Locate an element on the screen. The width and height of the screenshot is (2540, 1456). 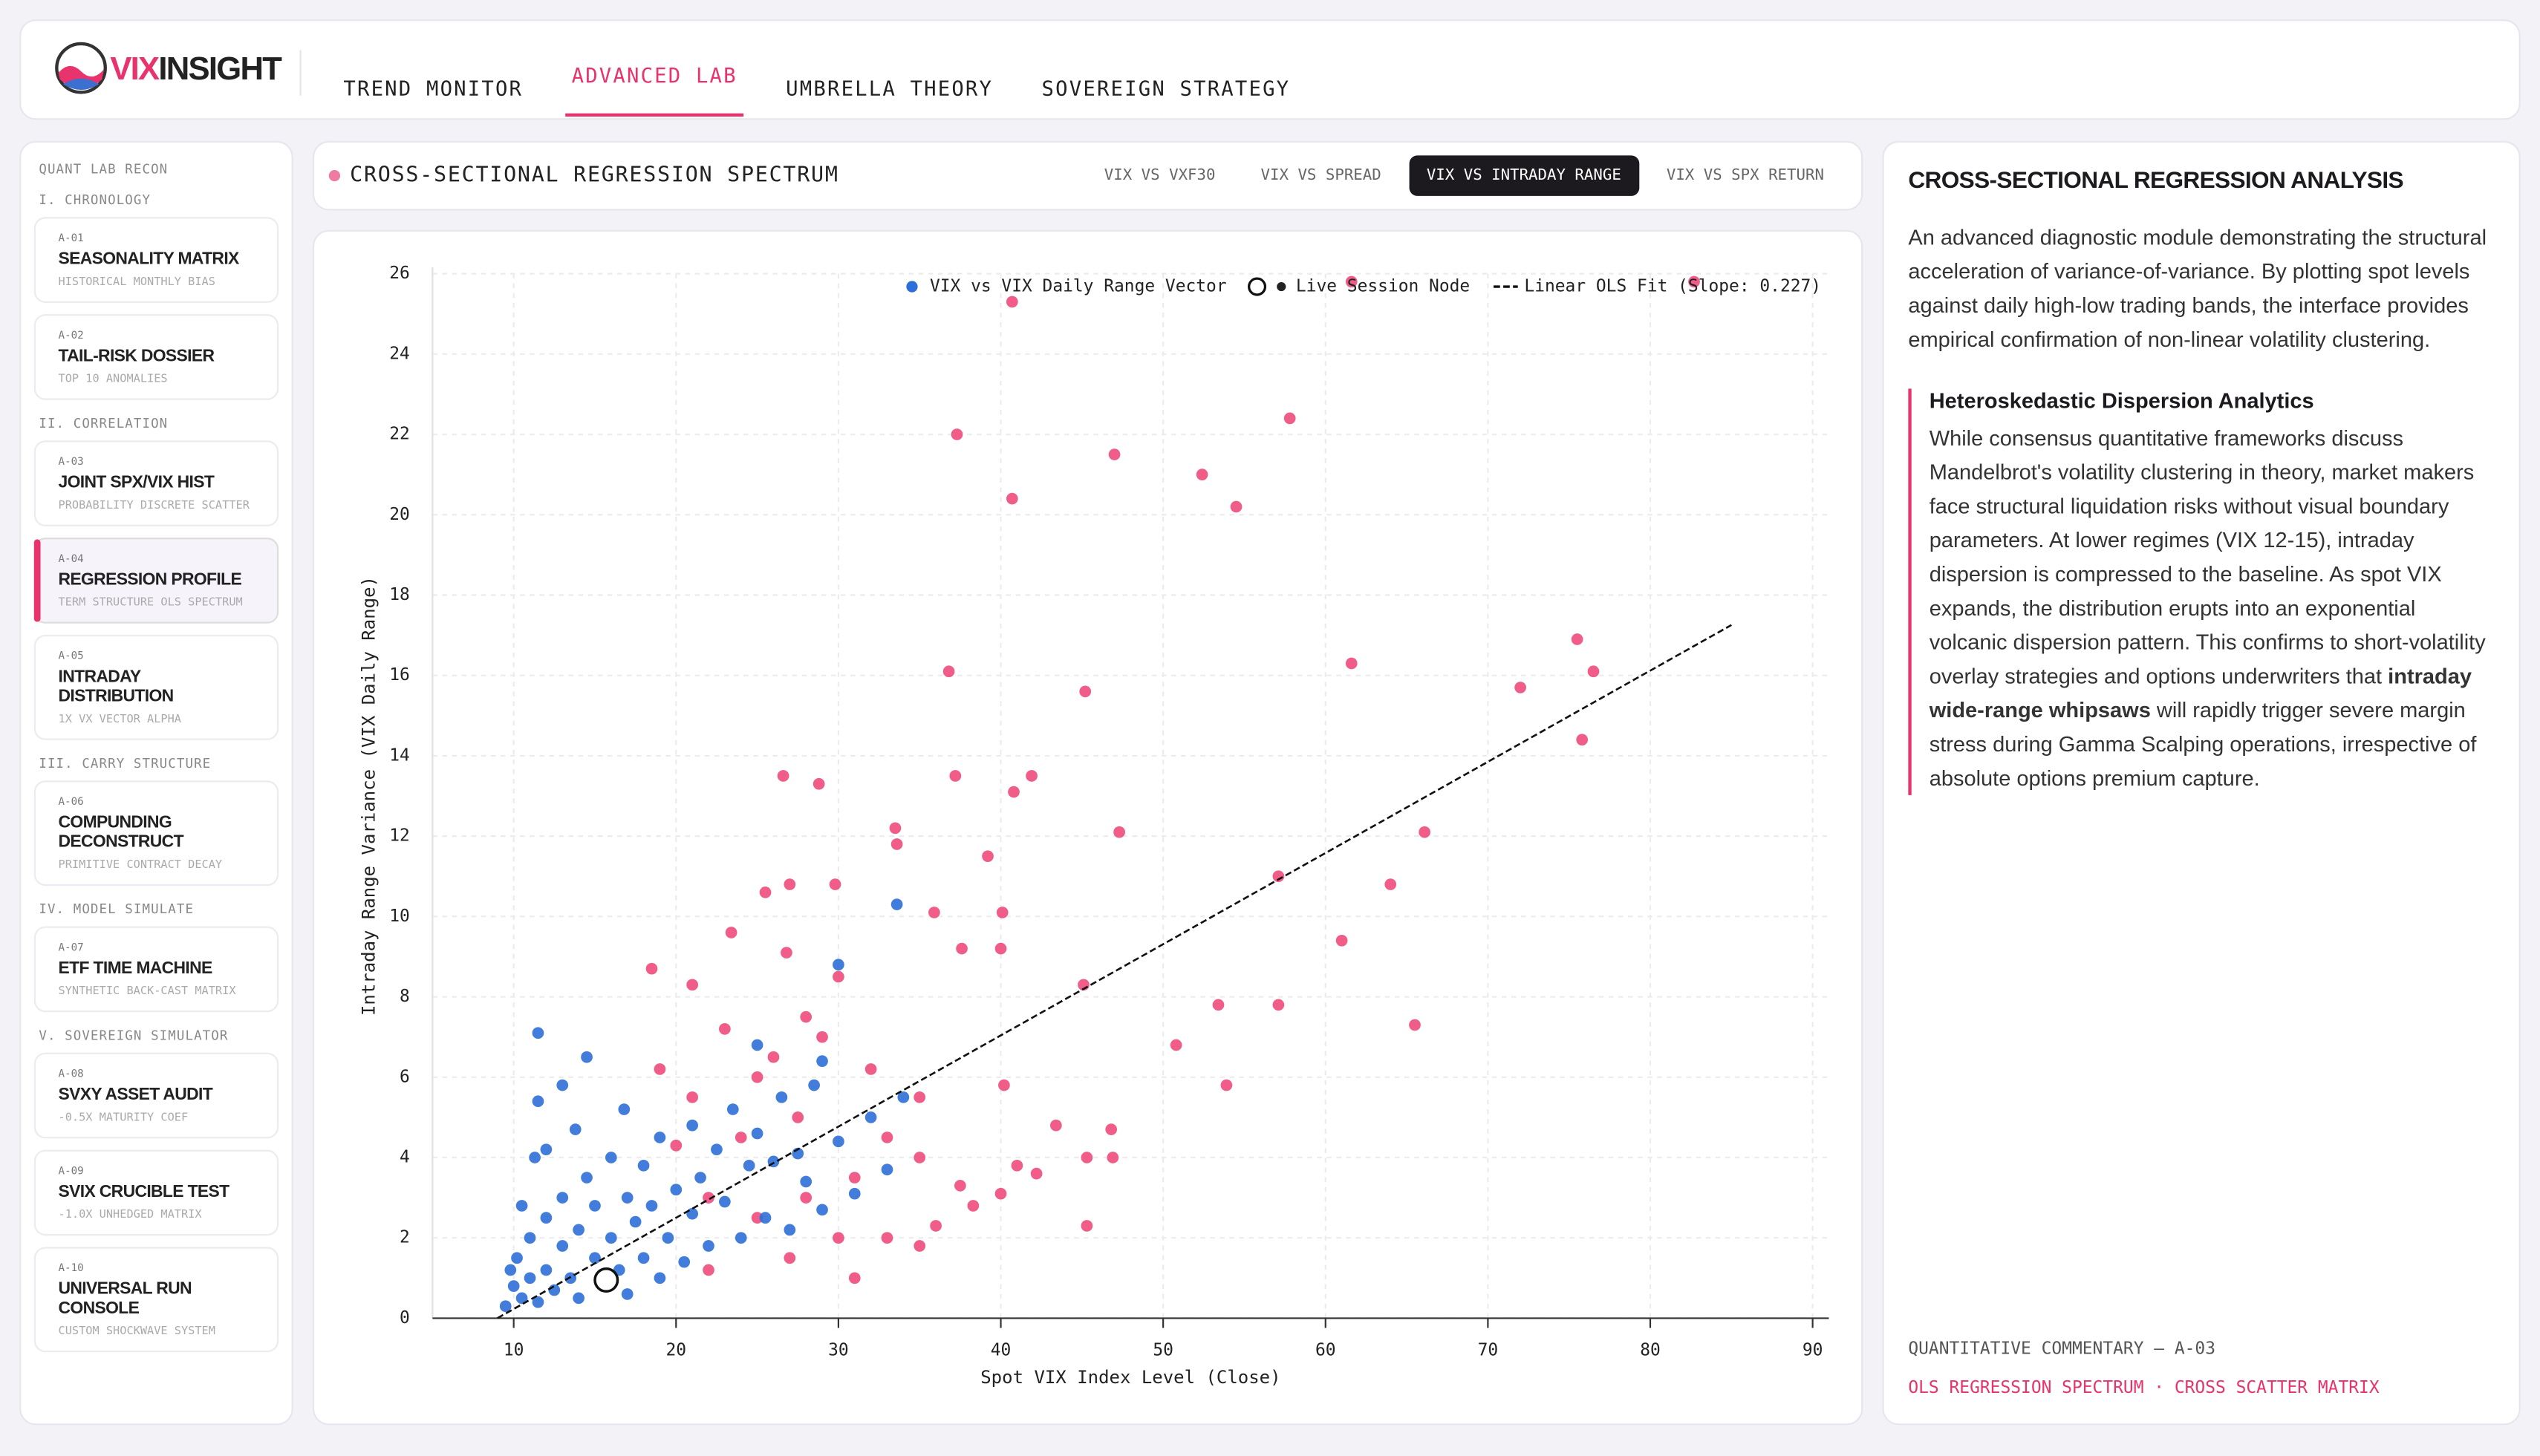
card-sub: SYNTHETIC BACK-CAST MATRIX is located at coordinates (147, 992).